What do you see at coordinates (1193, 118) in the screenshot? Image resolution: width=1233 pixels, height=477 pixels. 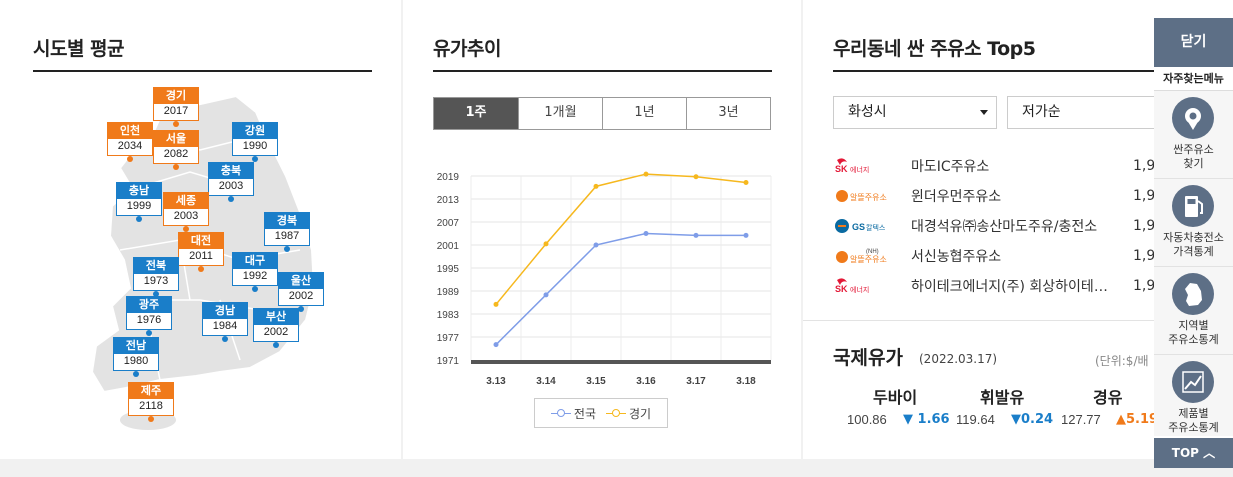 I see `location-pin-icon` at bounding box center [1193, 118].